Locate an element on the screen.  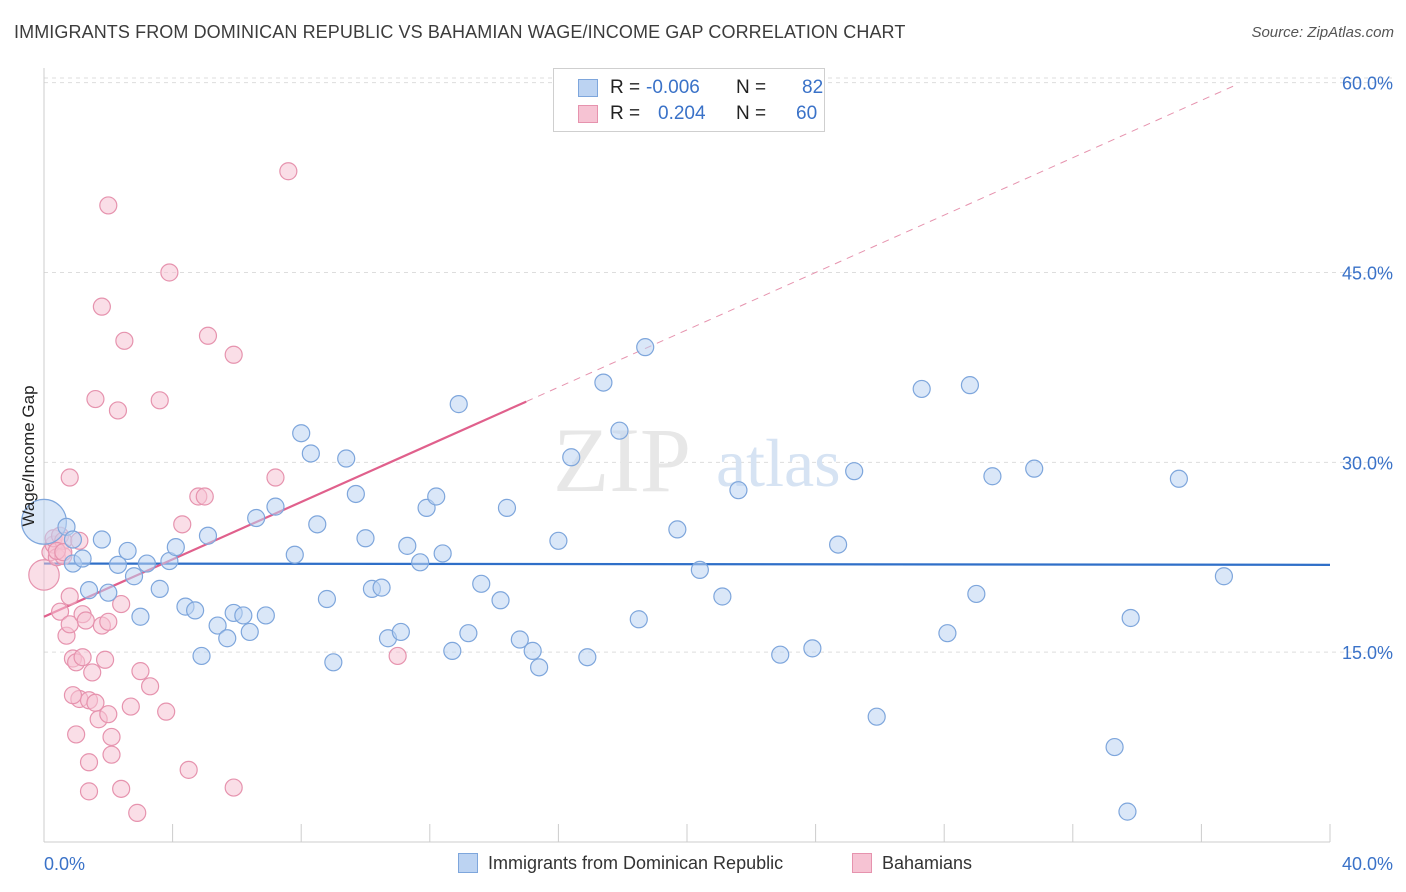
legend-r-value: -0.006 is located at coordinates (673, 87).